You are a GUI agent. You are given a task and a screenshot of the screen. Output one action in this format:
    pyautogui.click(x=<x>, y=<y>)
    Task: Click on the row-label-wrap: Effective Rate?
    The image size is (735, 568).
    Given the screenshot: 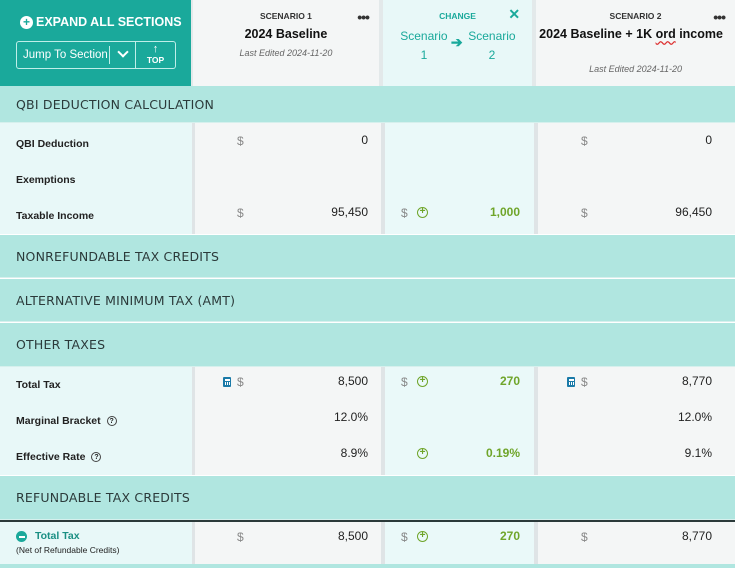 What is the action you would take?
    pyautogui.click(x=59, y=457)
    